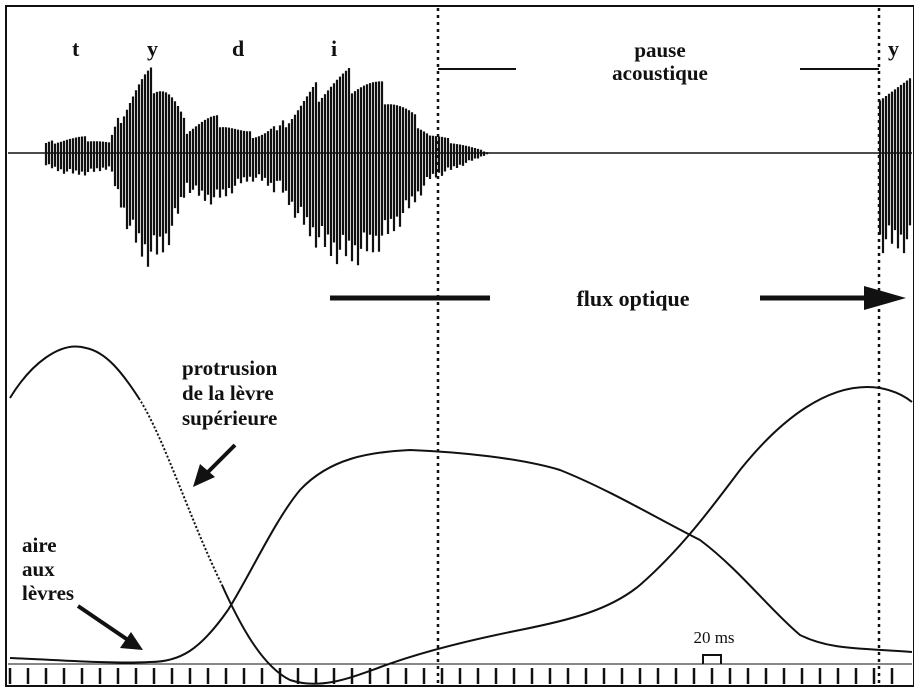 The width and height of the screenshot is (914, 688). Describe the element at coordinates (659, 50) in the screenshot. I see `pause-label-line1: pause` at that location.